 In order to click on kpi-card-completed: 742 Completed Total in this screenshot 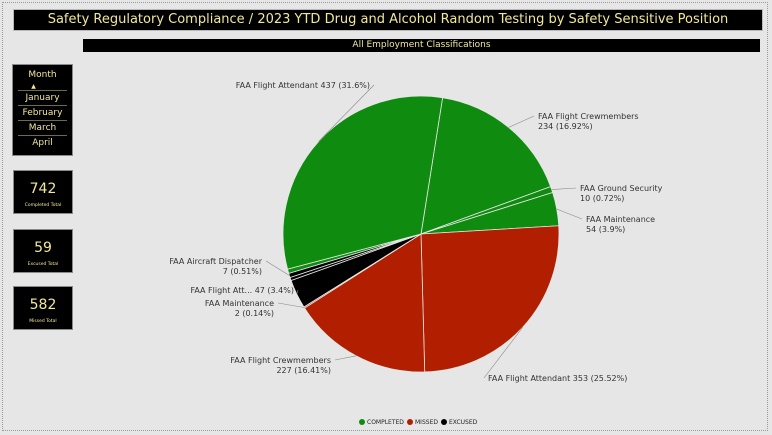, I will do `click(43, 192)`.